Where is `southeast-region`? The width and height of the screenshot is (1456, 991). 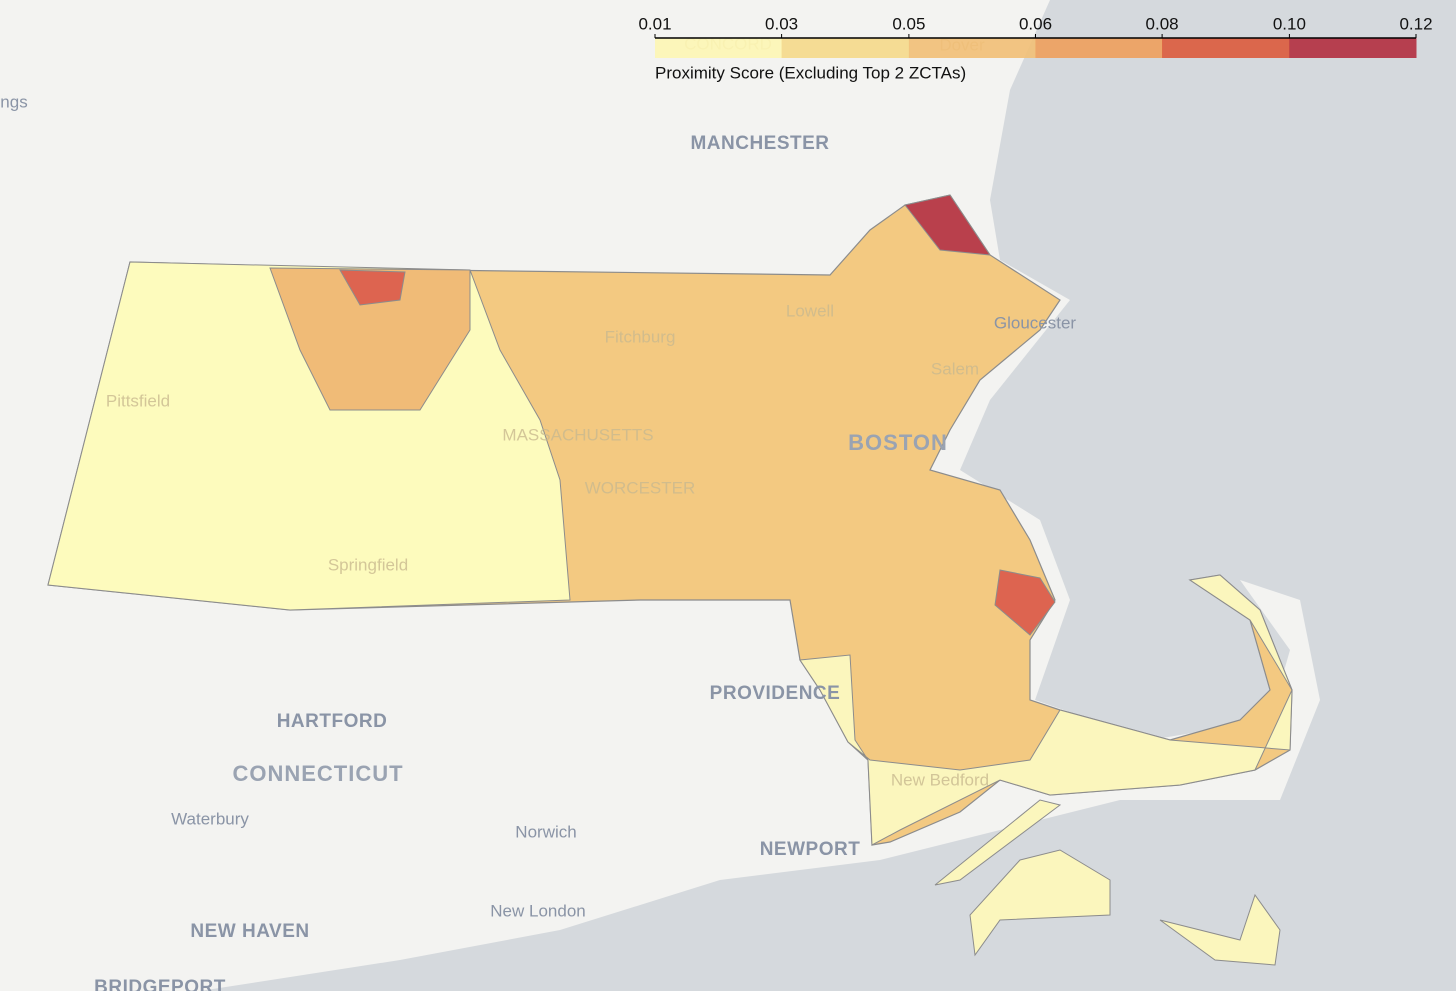 southeast-region is located at coordinates (1046, 710).